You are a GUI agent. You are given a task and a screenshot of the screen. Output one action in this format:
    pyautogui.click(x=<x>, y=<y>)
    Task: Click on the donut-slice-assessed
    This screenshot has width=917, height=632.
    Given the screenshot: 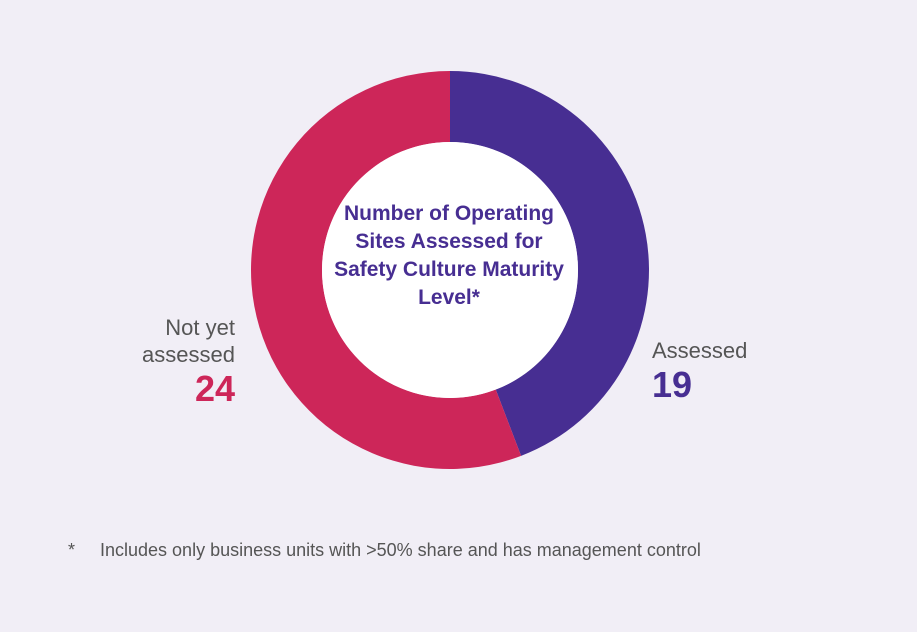 What is the action you would take?
    pyautogui.click(x=549, y=263)
    